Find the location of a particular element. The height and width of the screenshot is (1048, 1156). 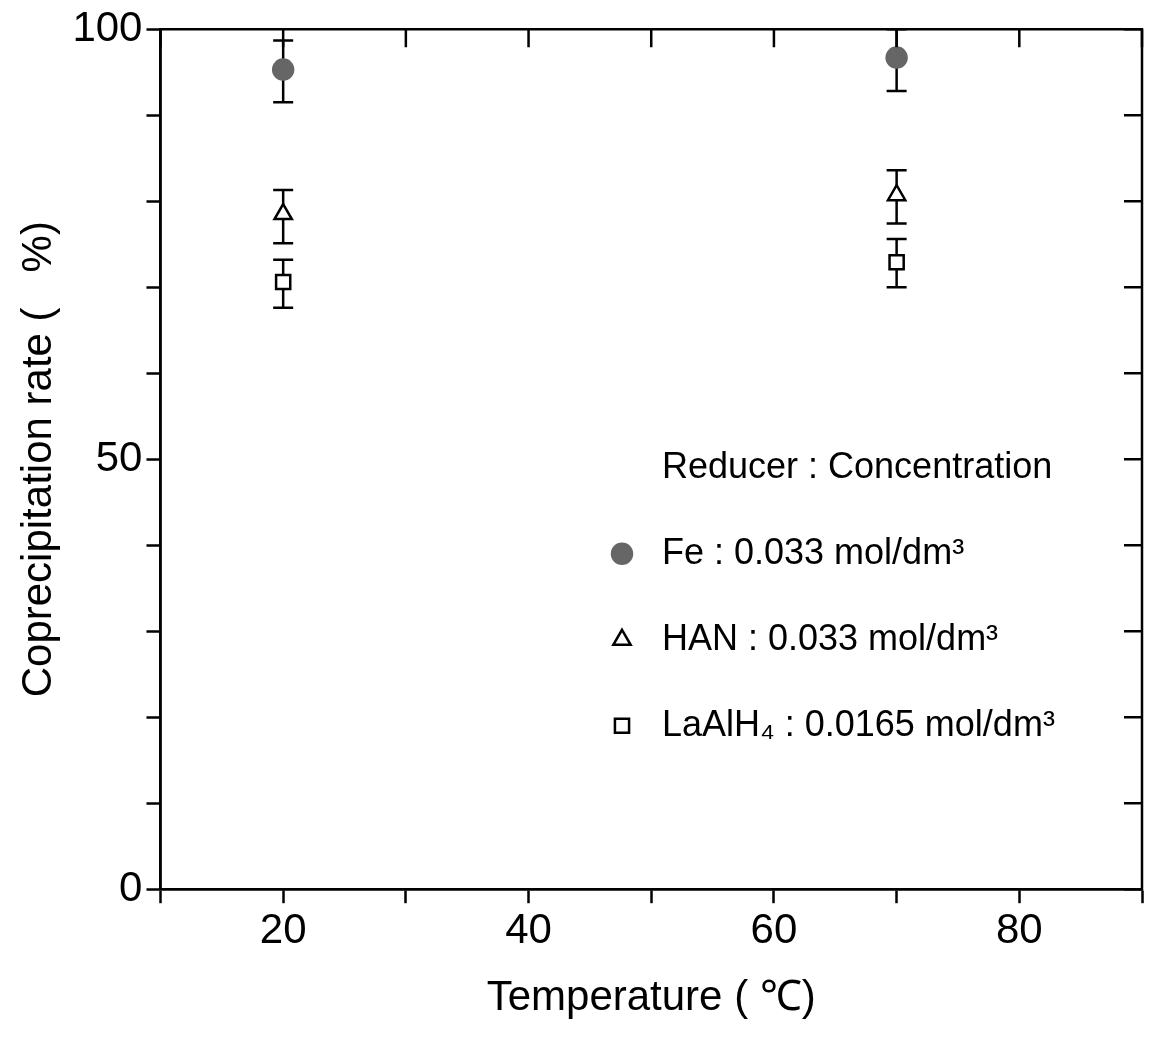

y-tick-label: 100 is located at coordinates (107, 26).